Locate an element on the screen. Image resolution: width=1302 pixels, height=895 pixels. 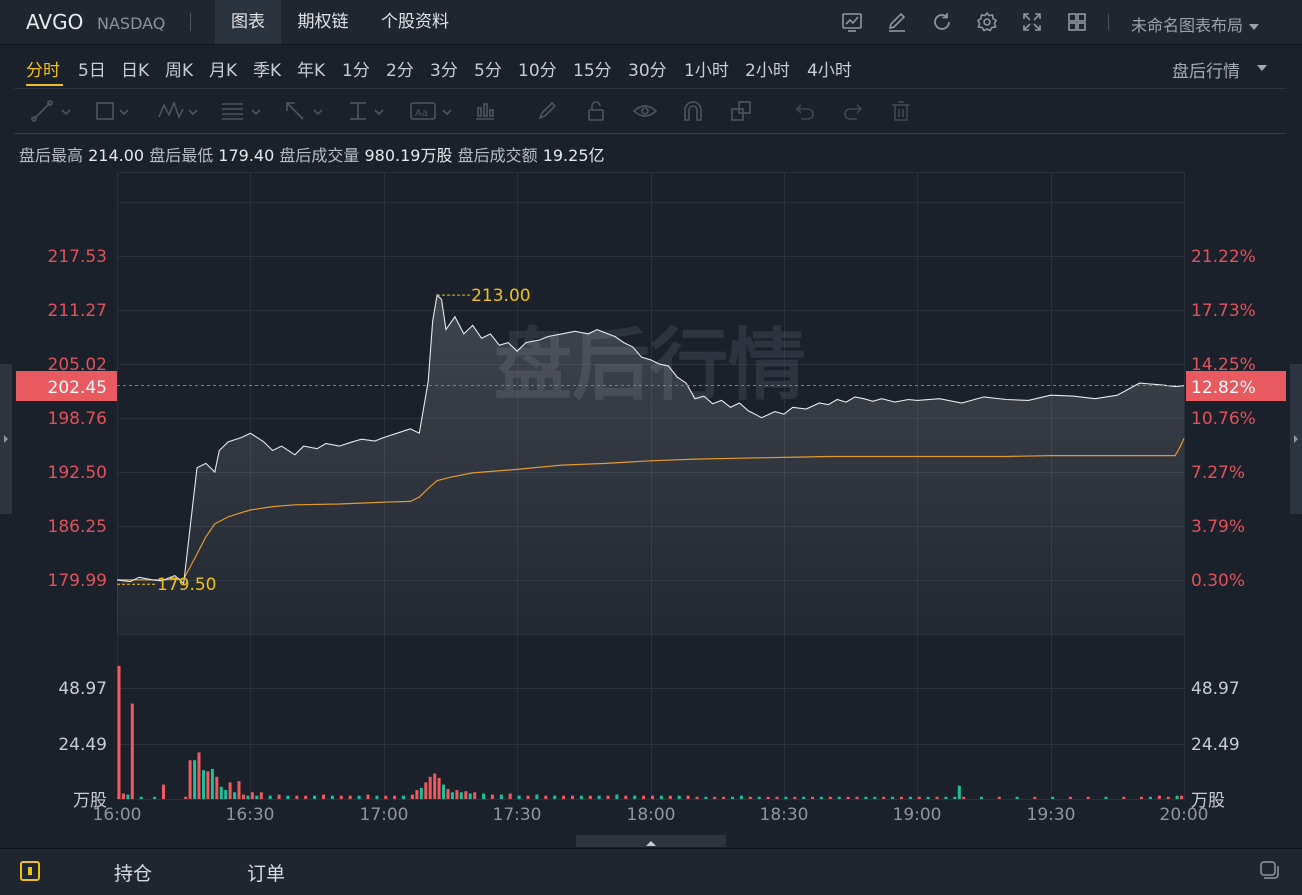
panel-toggle-icon is located at coordinates (30, 871).